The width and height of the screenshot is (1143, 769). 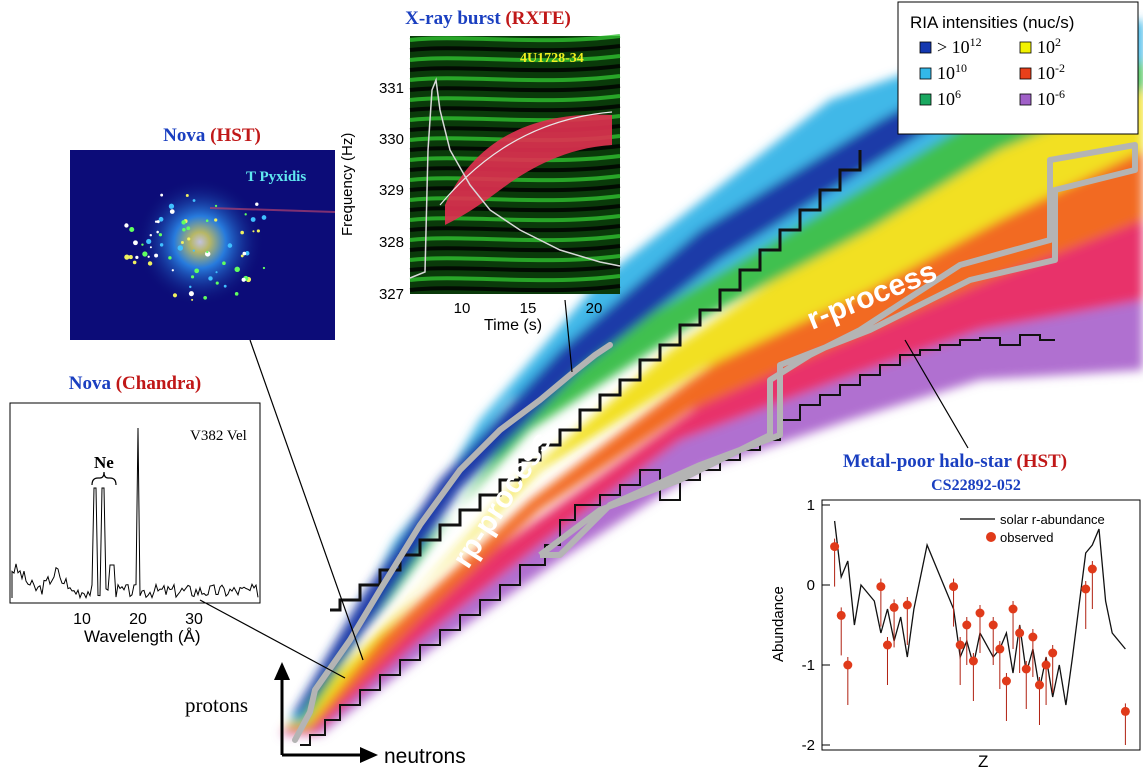 I want to click on xray-y-ticks: 331 330 329 328 327, so click(x=391, y=191).